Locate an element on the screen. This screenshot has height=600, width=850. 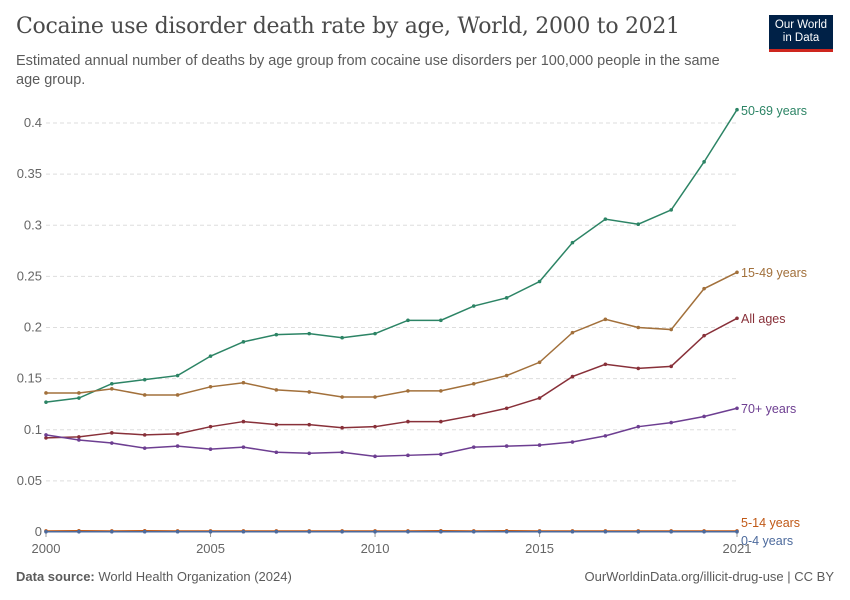
y-tick-label: 0.2 is located at coordinates (33, 327).